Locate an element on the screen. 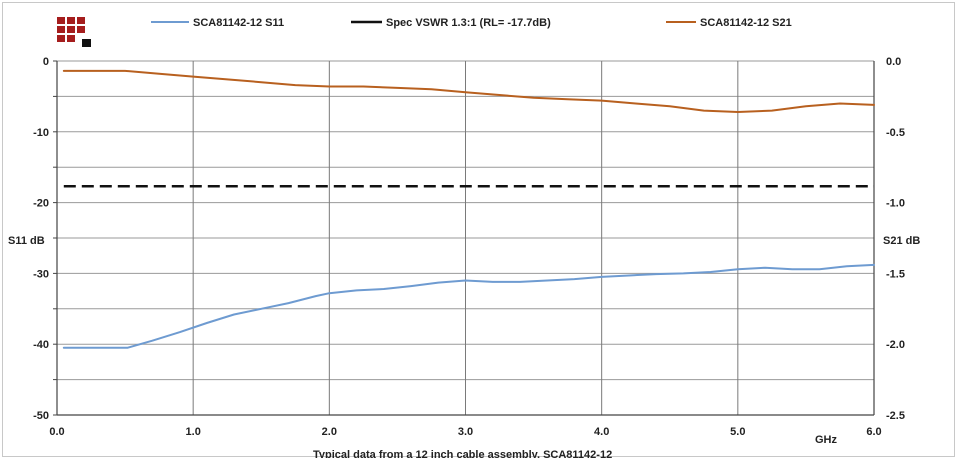  y-right-tick-label: -2.0 is located at coordinates (895, 345).